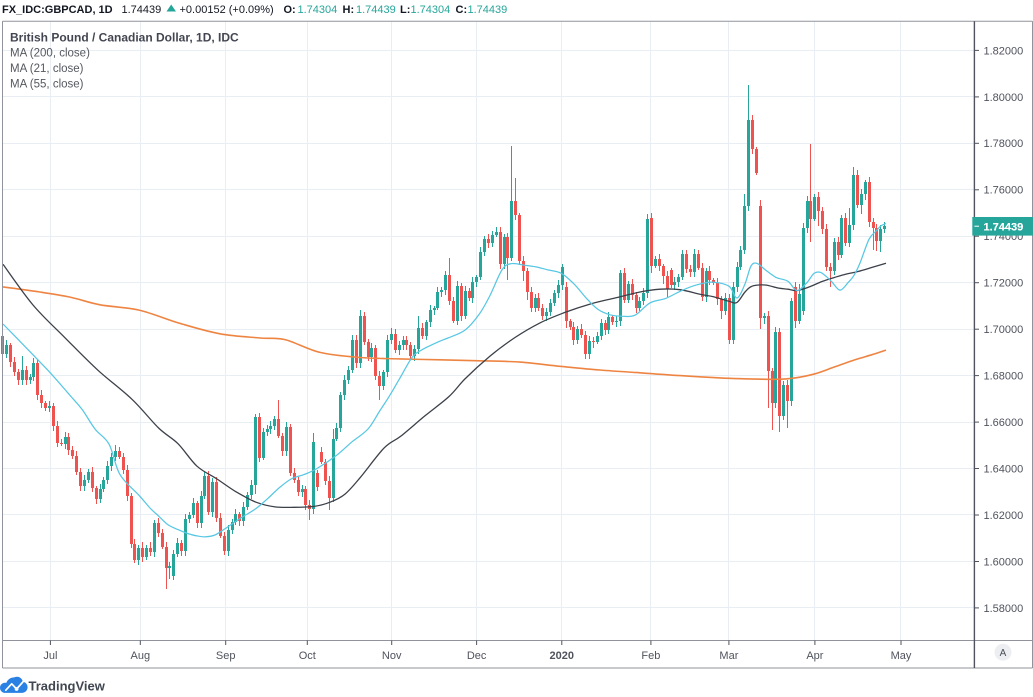 This screenshot has height=697, width=1033. What do you see at coordinates (57, 10) in the screenshot?
I see `svg-text: FX_IDC:GBPCAD, 1D` at bounding box center [57, 10].